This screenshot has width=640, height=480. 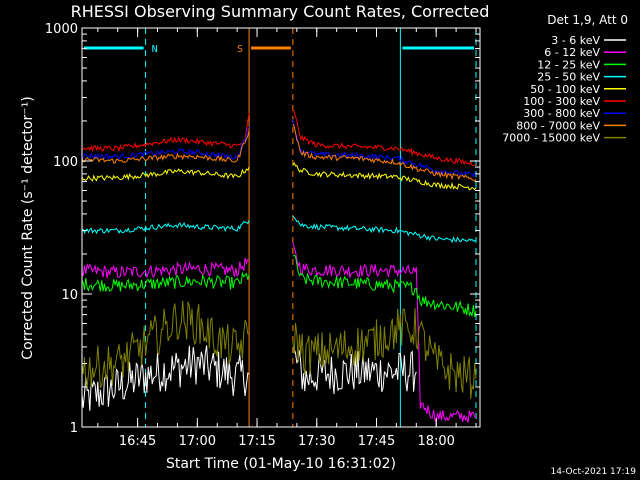 I want to click on footer-timestamp: 14-Oct-2021 17:19, so click(x=594, y=472).